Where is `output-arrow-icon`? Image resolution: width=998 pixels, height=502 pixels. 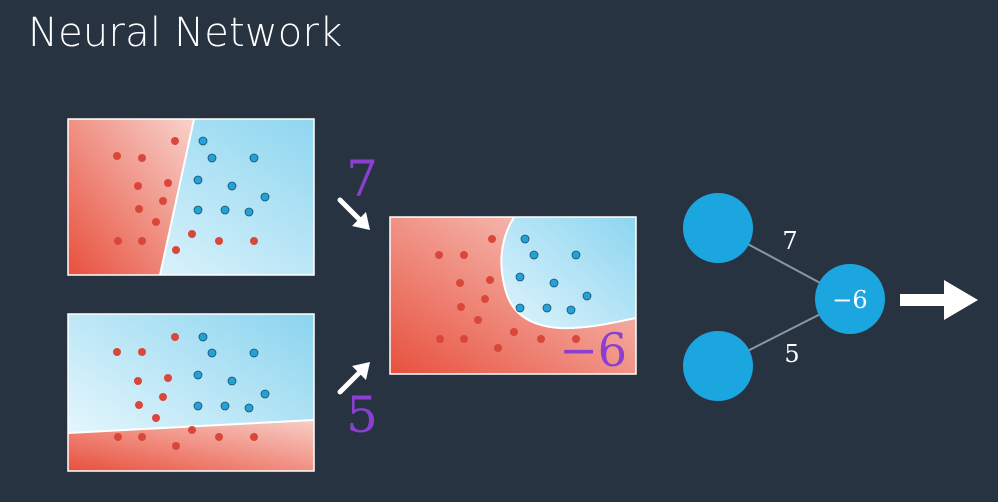
output-arrow-icon is located at coordinates (939, 300).